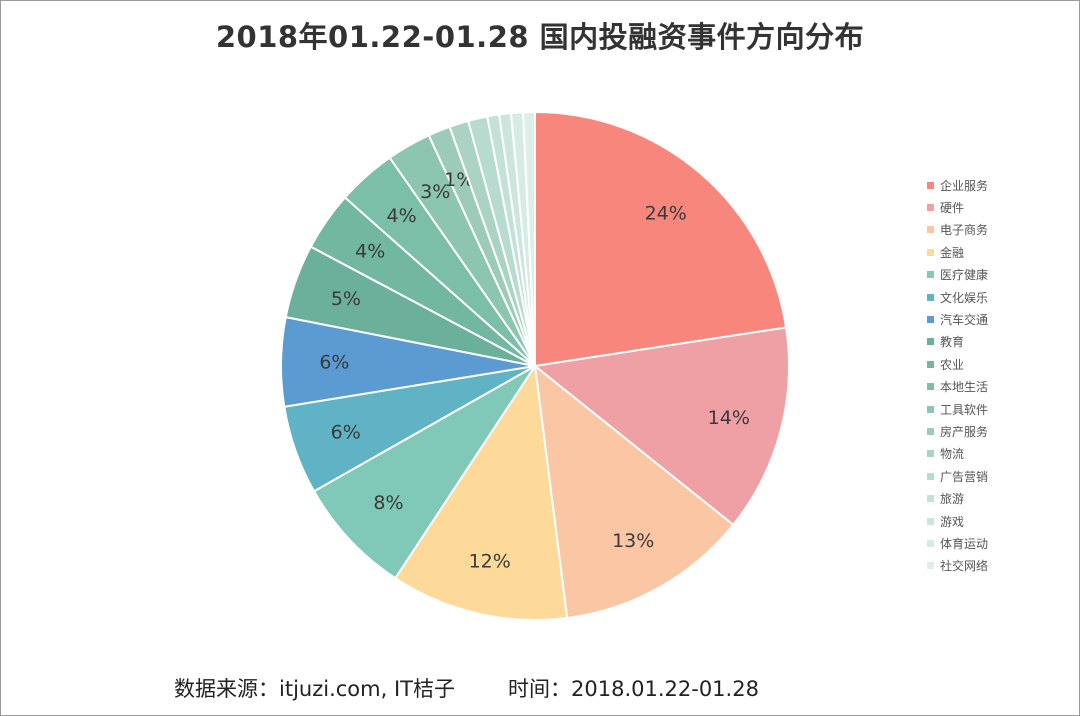 The image size is (1080, 716). Describe the element at coordinates (666, 214) in the screenshot. I see `slice-label: 24%` at that location.